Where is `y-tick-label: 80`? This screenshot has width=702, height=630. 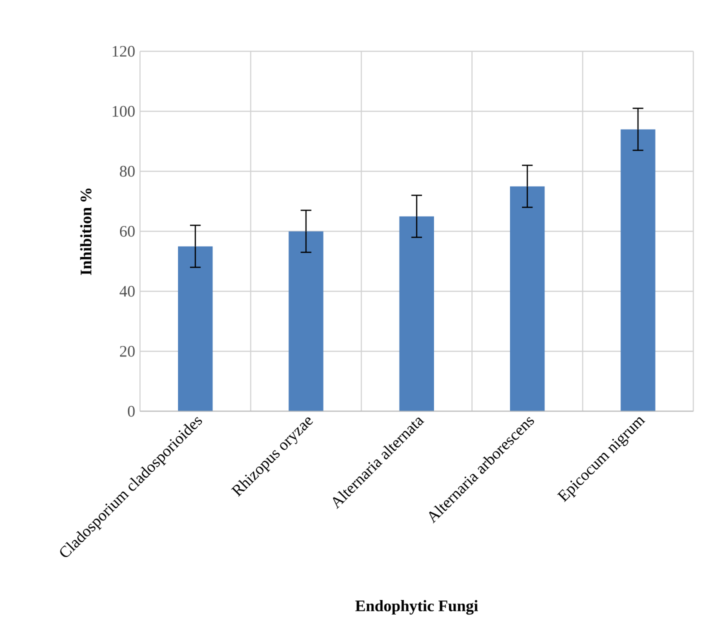 y-tick-label: 80 is located at coordinates (127, 171).